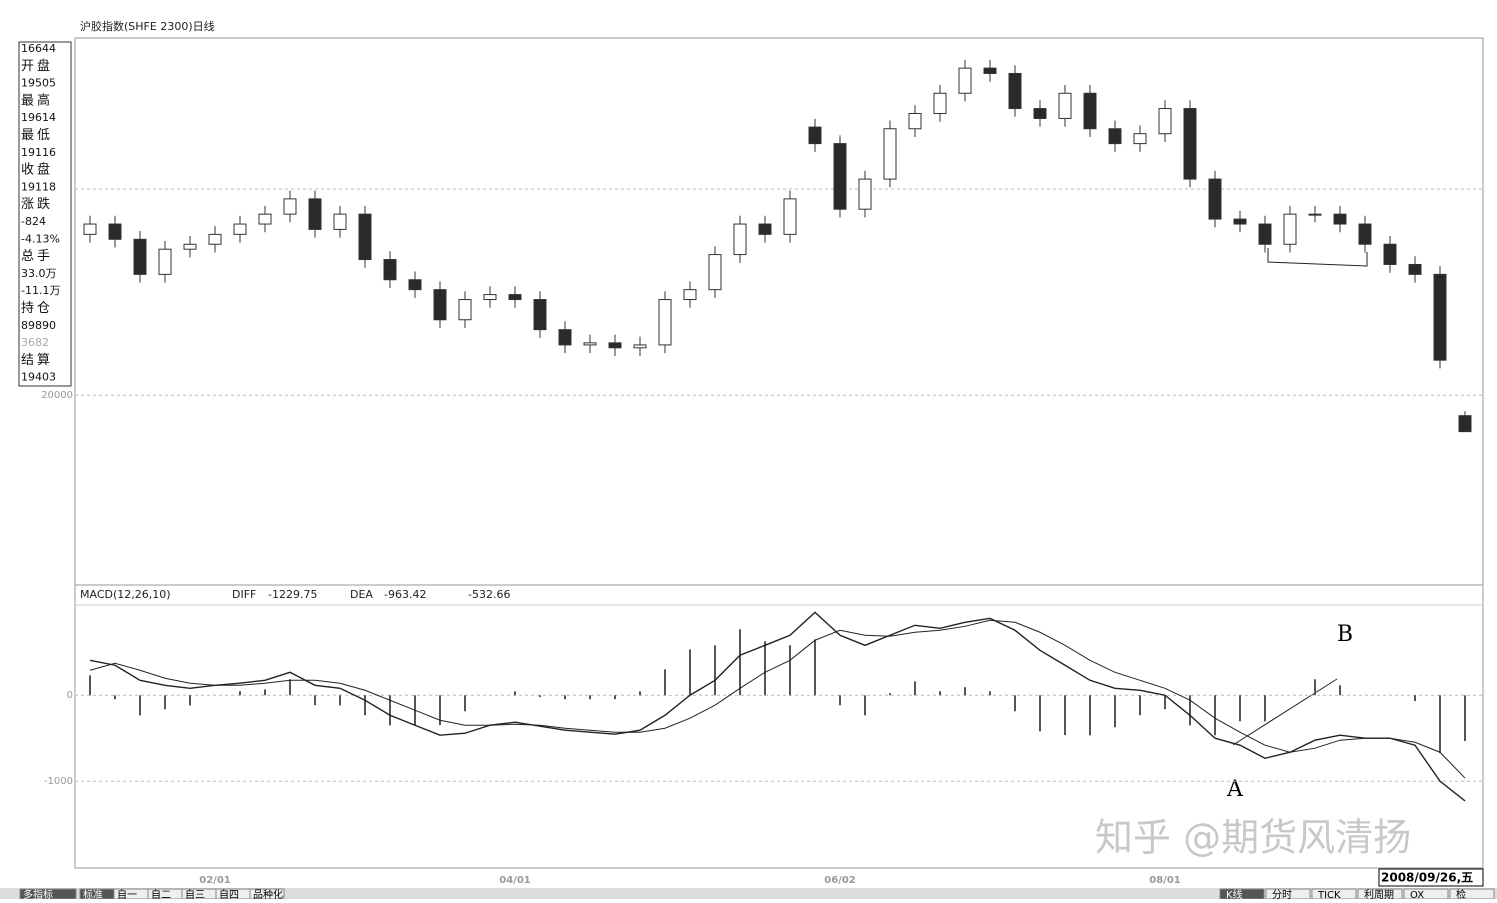 The height and width of the screenshot is (903, 1497). I want to click on date-box, so click(1431, 877).